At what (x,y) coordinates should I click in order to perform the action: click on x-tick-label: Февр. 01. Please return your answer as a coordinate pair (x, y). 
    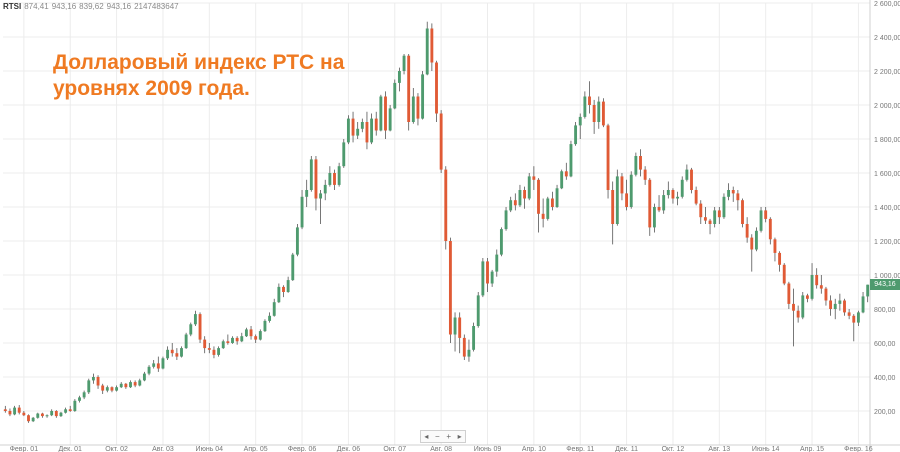
    Looking at the image, I should click on (24, 449).